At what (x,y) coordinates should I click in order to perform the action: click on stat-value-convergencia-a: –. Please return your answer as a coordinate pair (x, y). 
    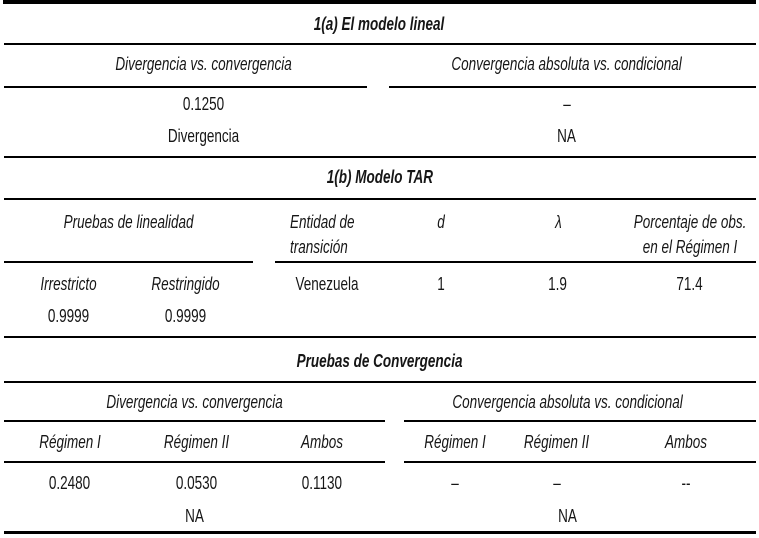
    Looking at the image, I should click on (567, 104).